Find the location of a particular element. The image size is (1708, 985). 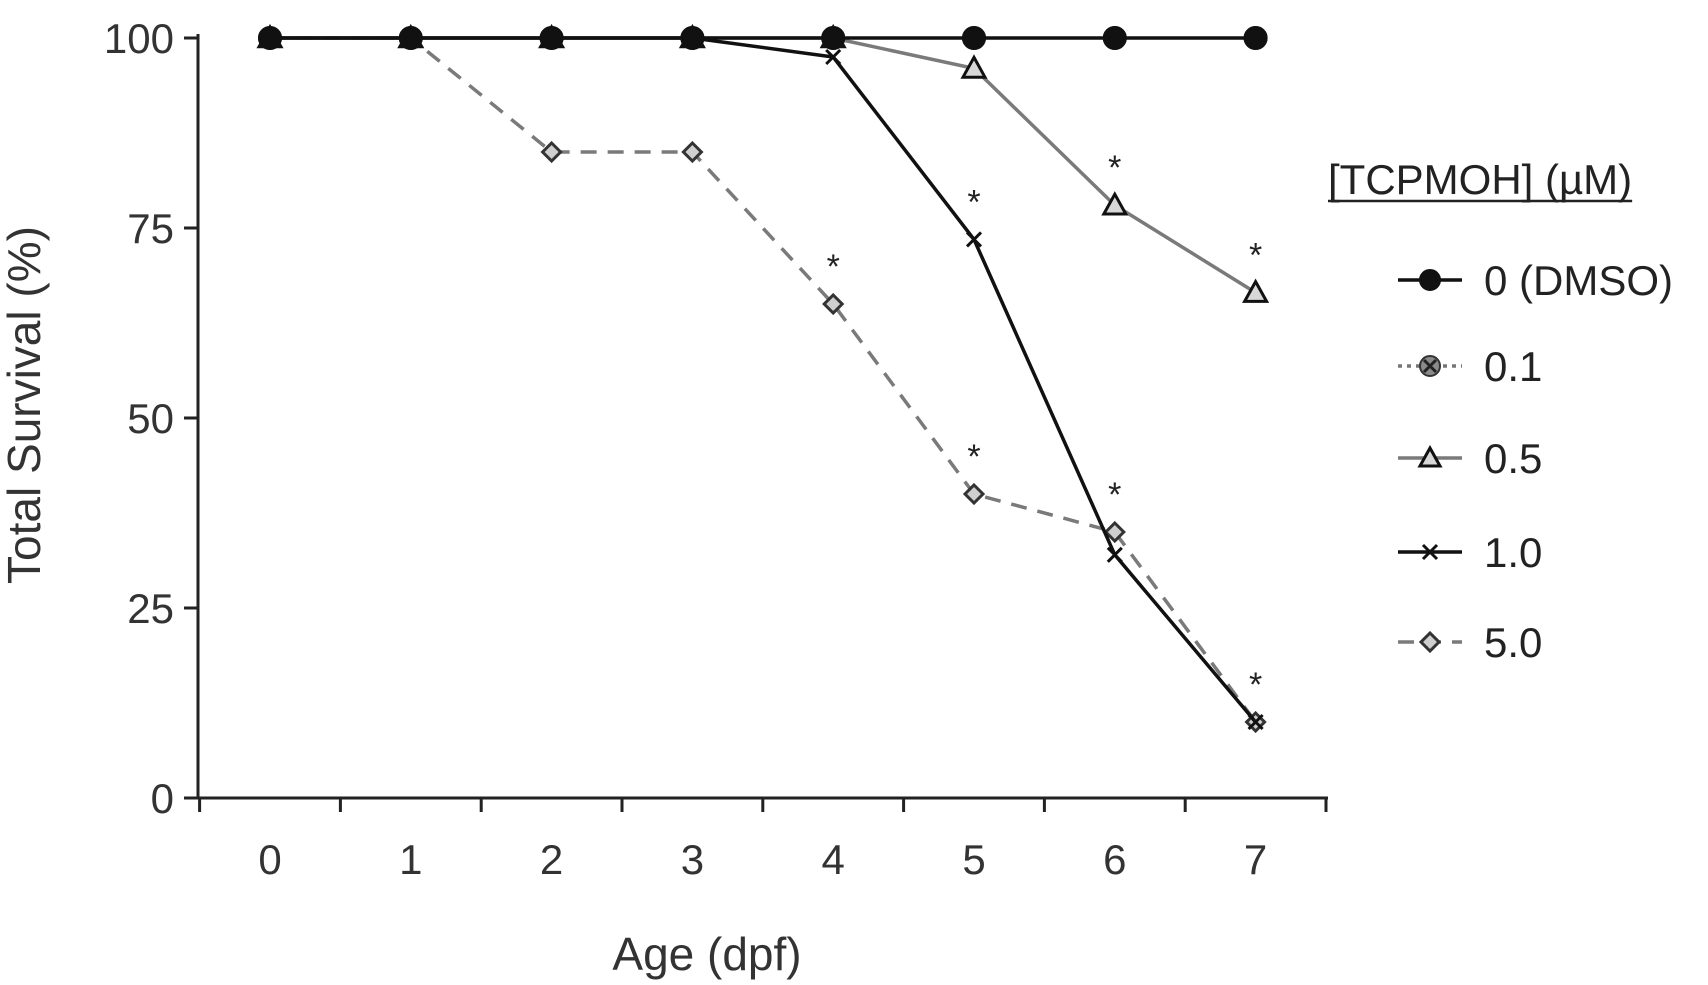

series-0-dmso-point-2-shape is located at coordinates (551, 38).